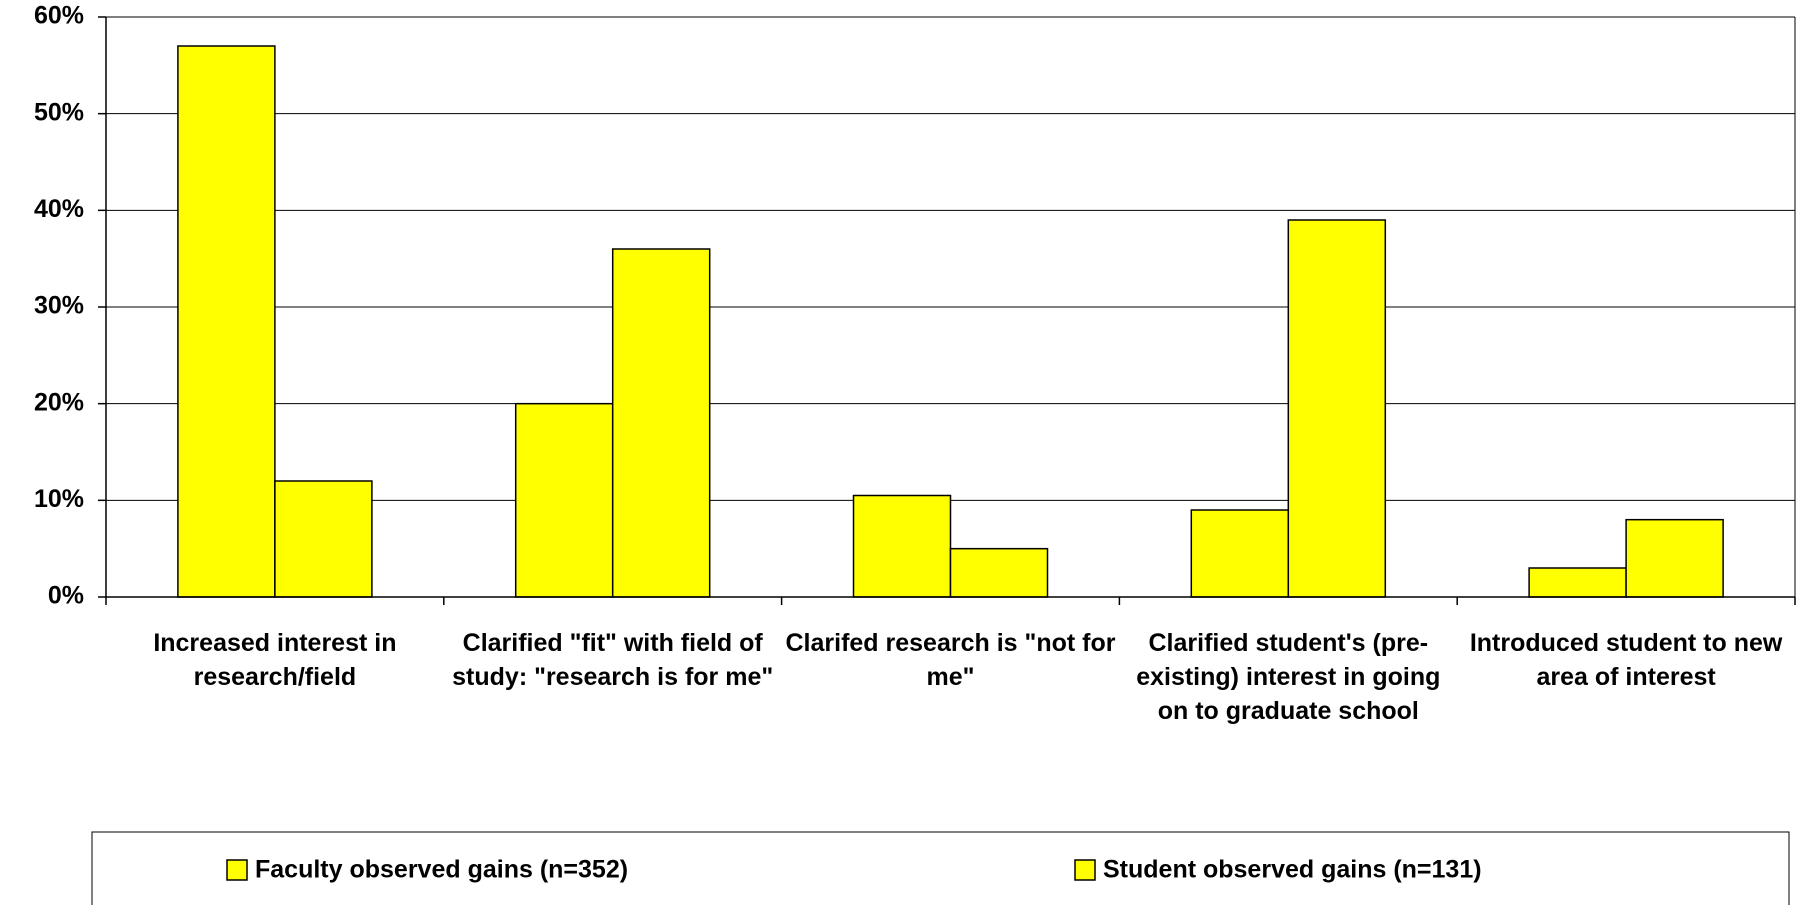 This screenshot has width=1807, height=905. Describe the element at coordinates (441, 870) in the screenshot. I see `legend-label: Faculty observed gains (n=352)` at that location.